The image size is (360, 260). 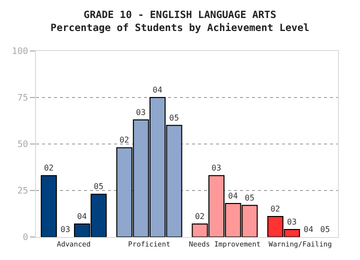 I want to click on series-label: 05, so click(x=99, y=187).